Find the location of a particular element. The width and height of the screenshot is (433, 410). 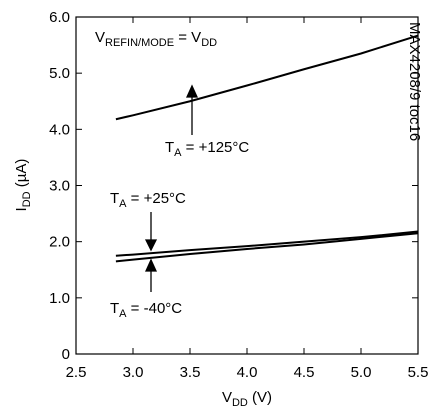

text-part: = V is located at coordinates (187, 37).